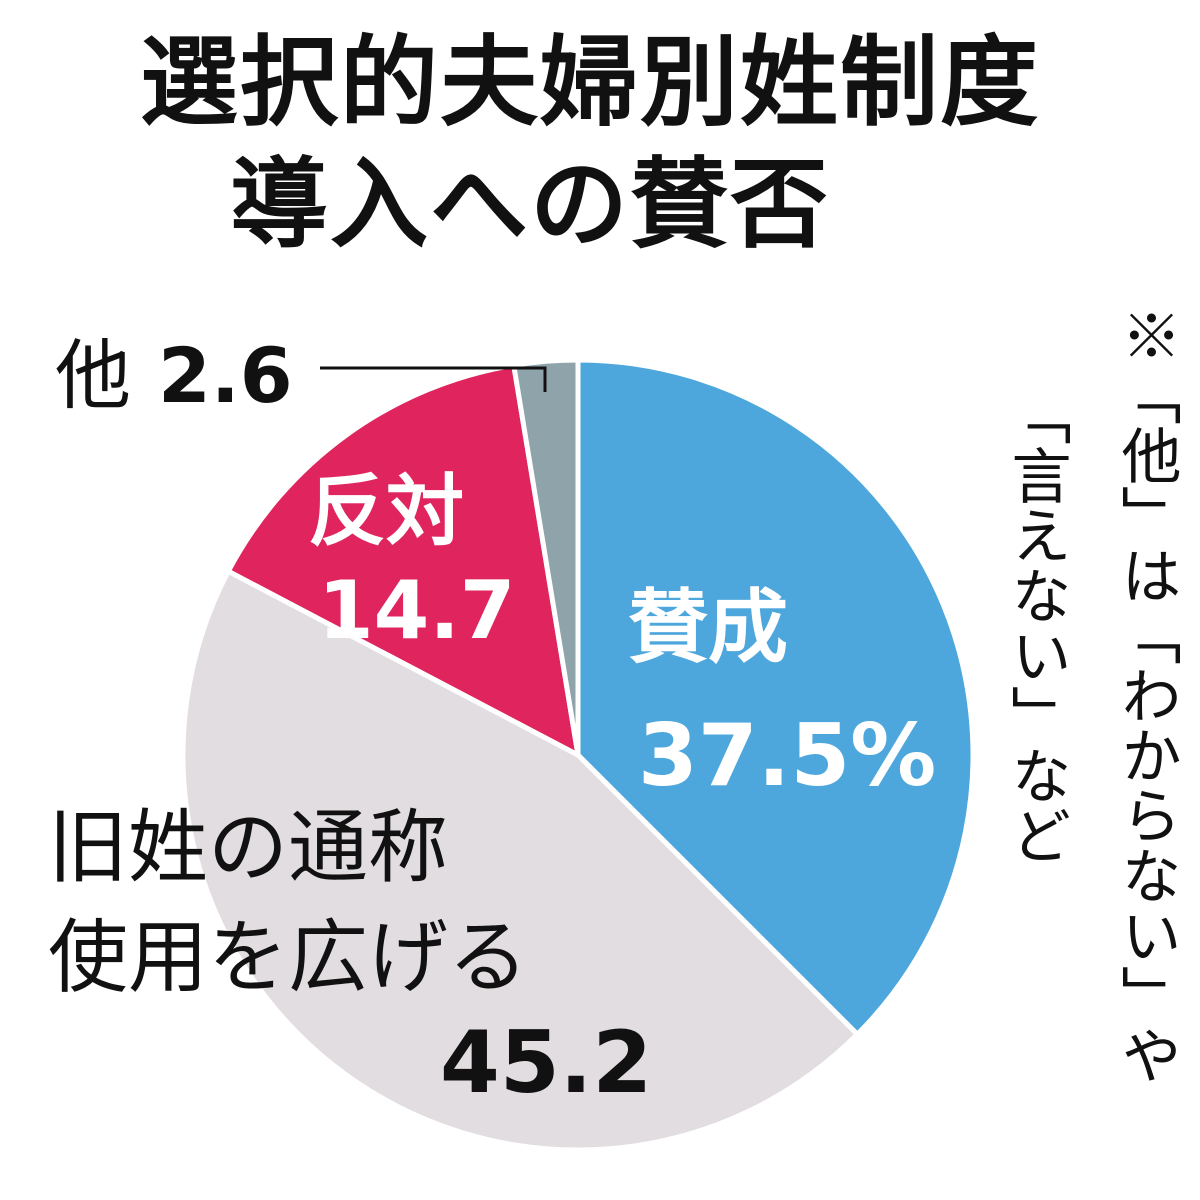  What do you see at coordinates (1036, 625) in the screenshot?
I see `note-line-2: 「言えない」など` at bounding box center [1036, 625].